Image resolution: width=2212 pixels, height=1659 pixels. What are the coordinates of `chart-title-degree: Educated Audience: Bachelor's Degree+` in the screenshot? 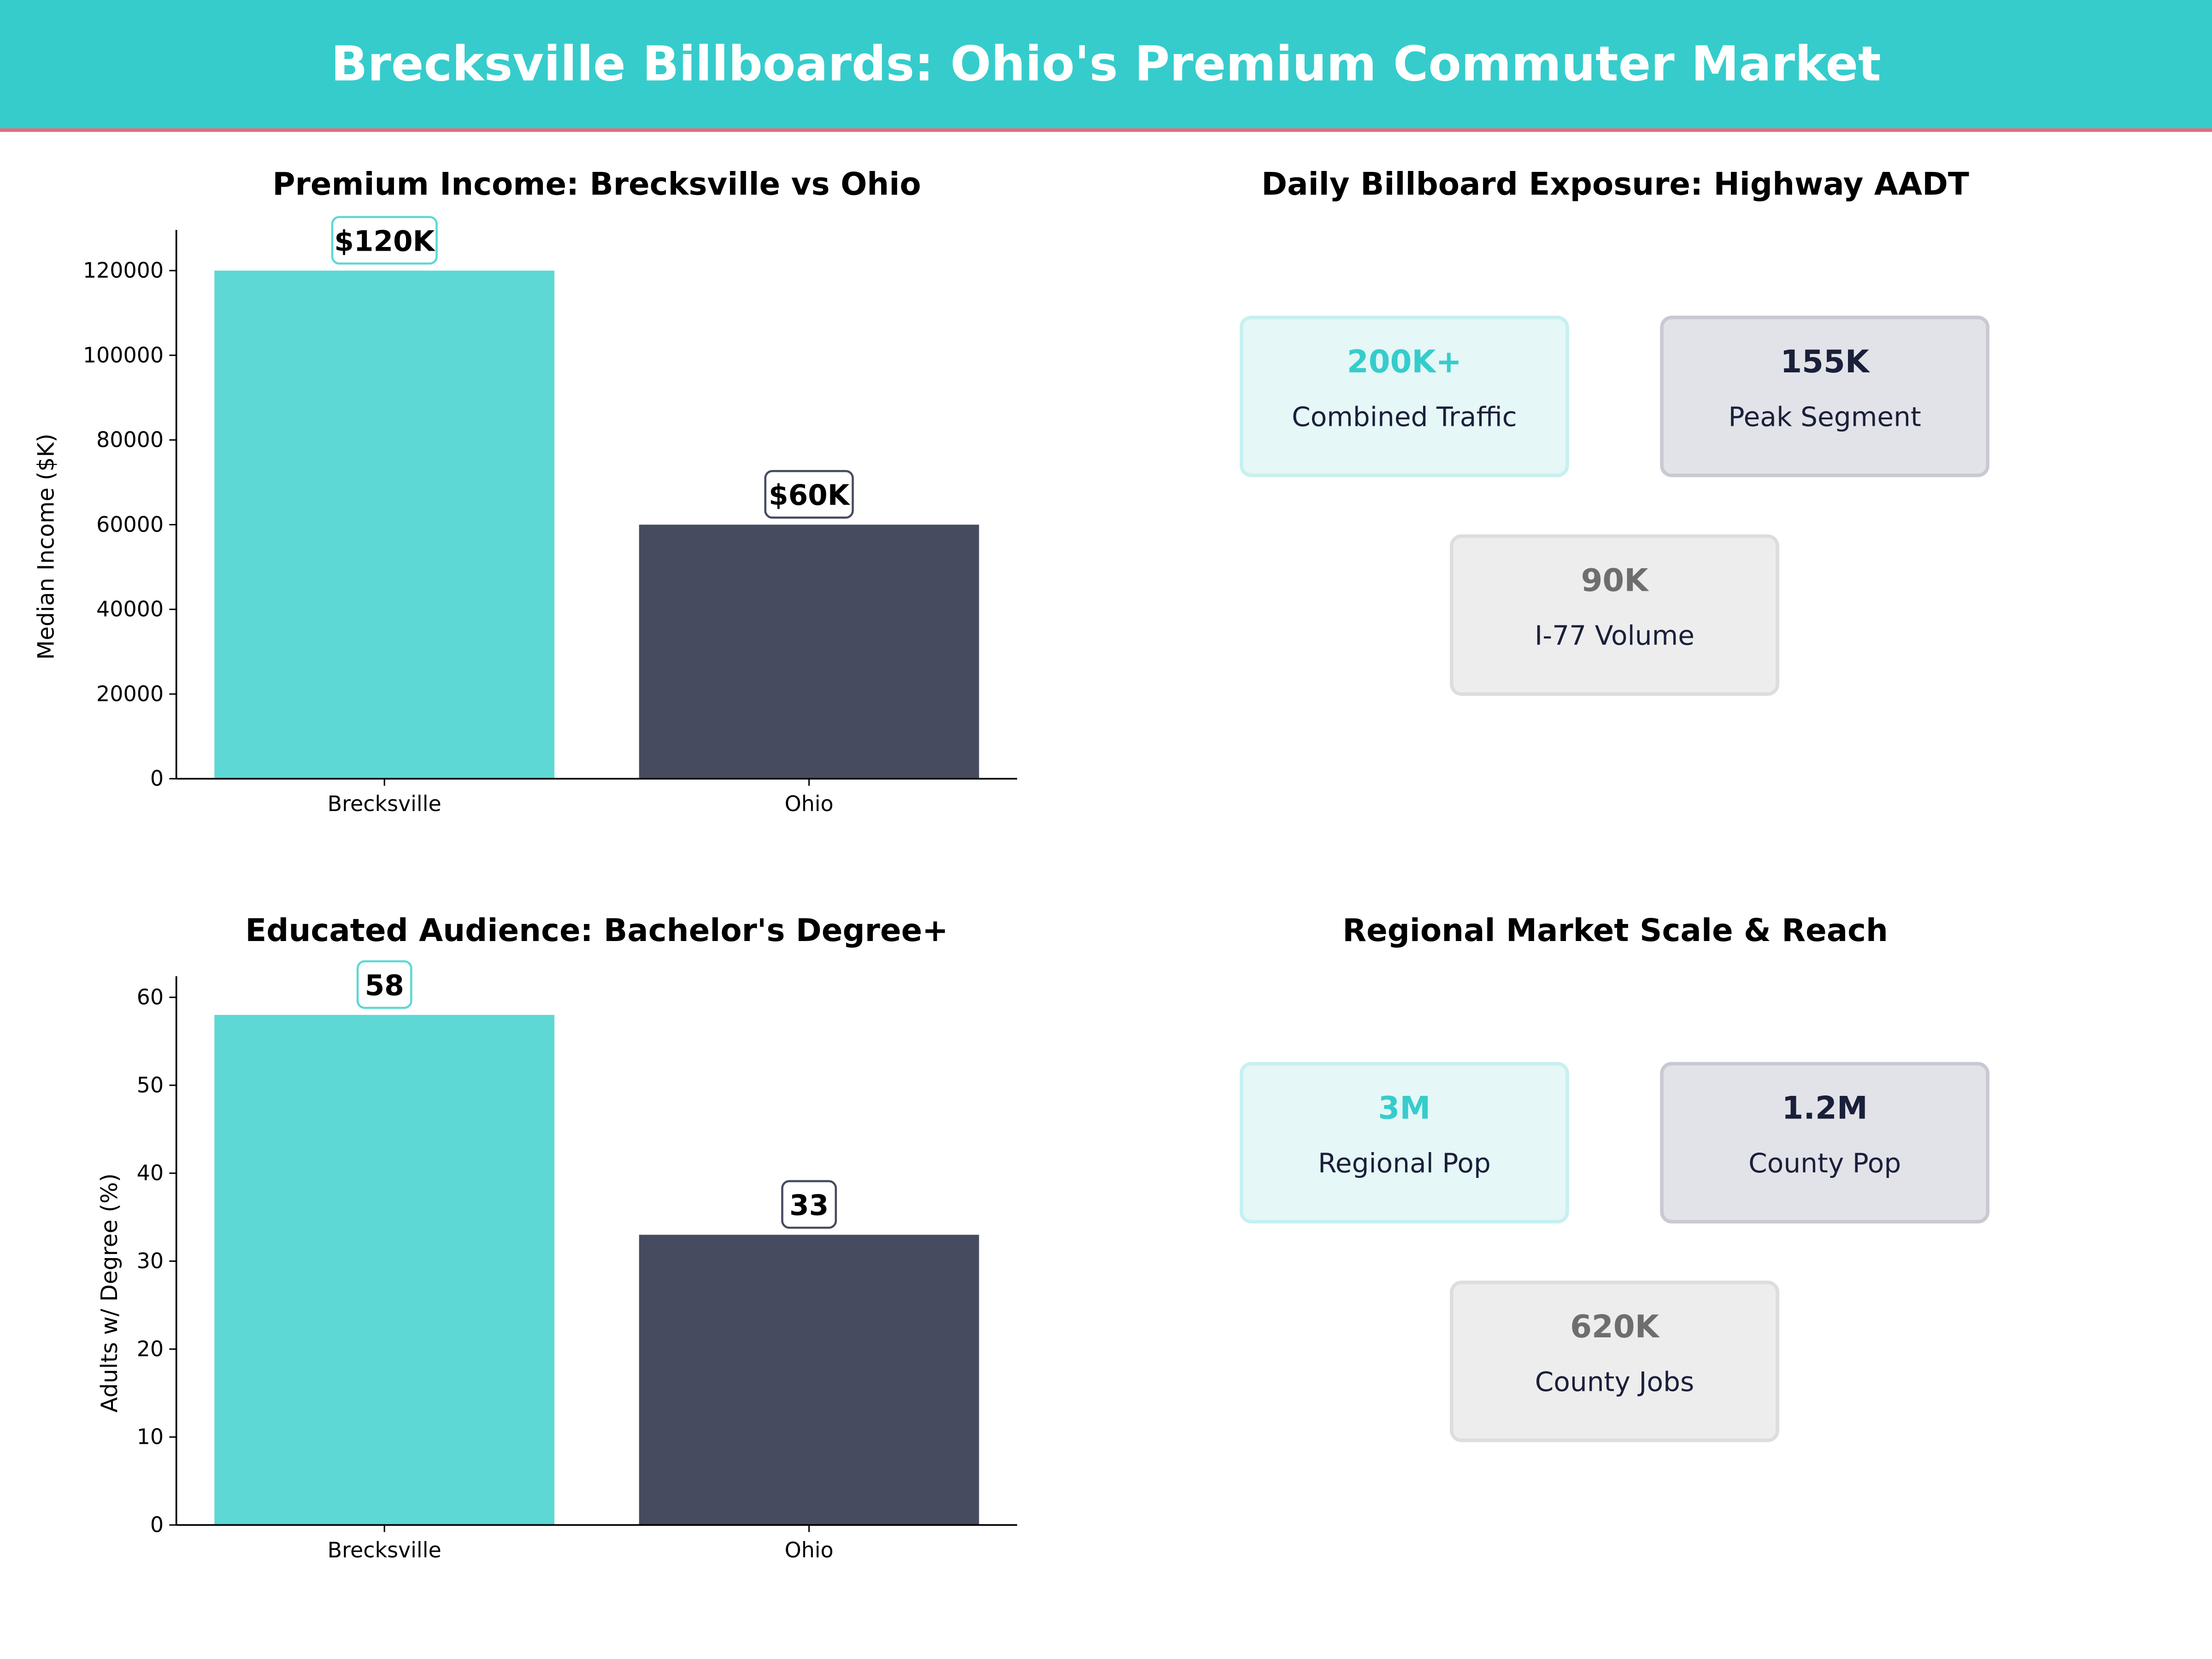 It's located at (596, 930).